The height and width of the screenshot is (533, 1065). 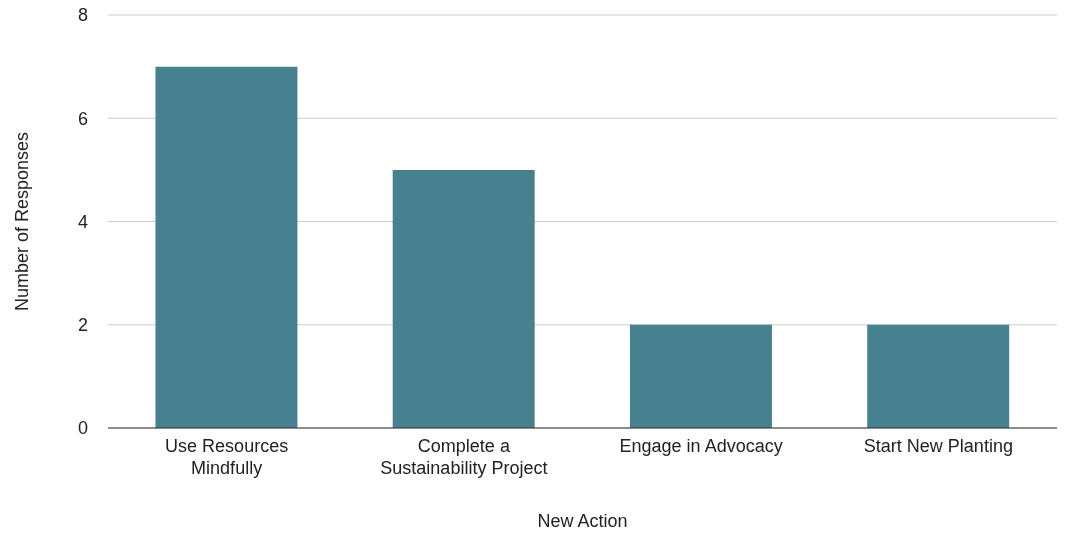 I want to click on x-tick-label: Complete a Sustainability Project, so click(x=464, y=457).